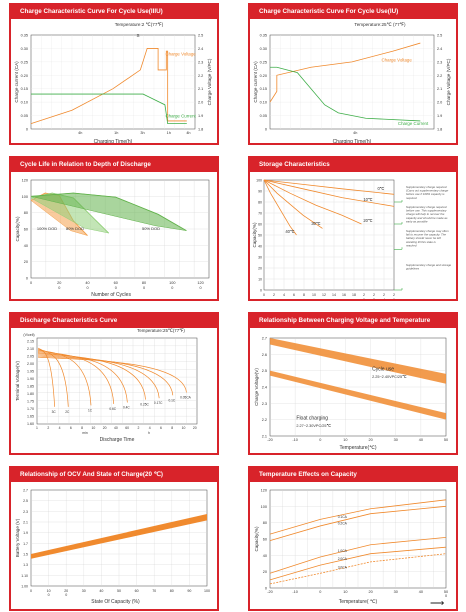  What do you see at coordinates (312, 418) in the screenshot?
I see `band-label: Float charging` at bounding box center [312, 418].